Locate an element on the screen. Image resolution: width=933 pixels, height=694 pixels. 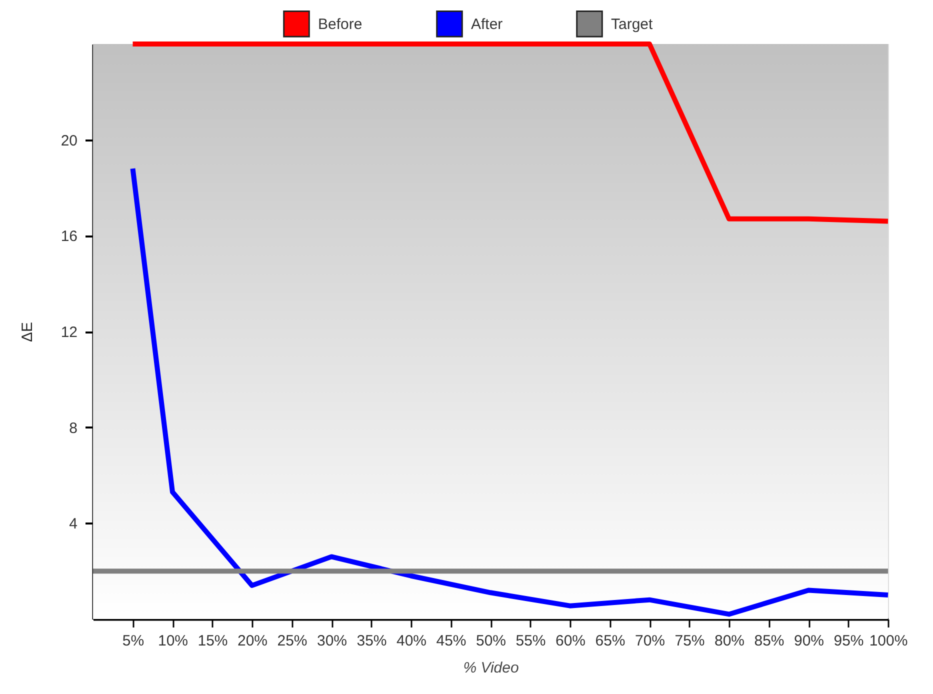
x-tick-label: 20% is located at coordinates (252, 641).